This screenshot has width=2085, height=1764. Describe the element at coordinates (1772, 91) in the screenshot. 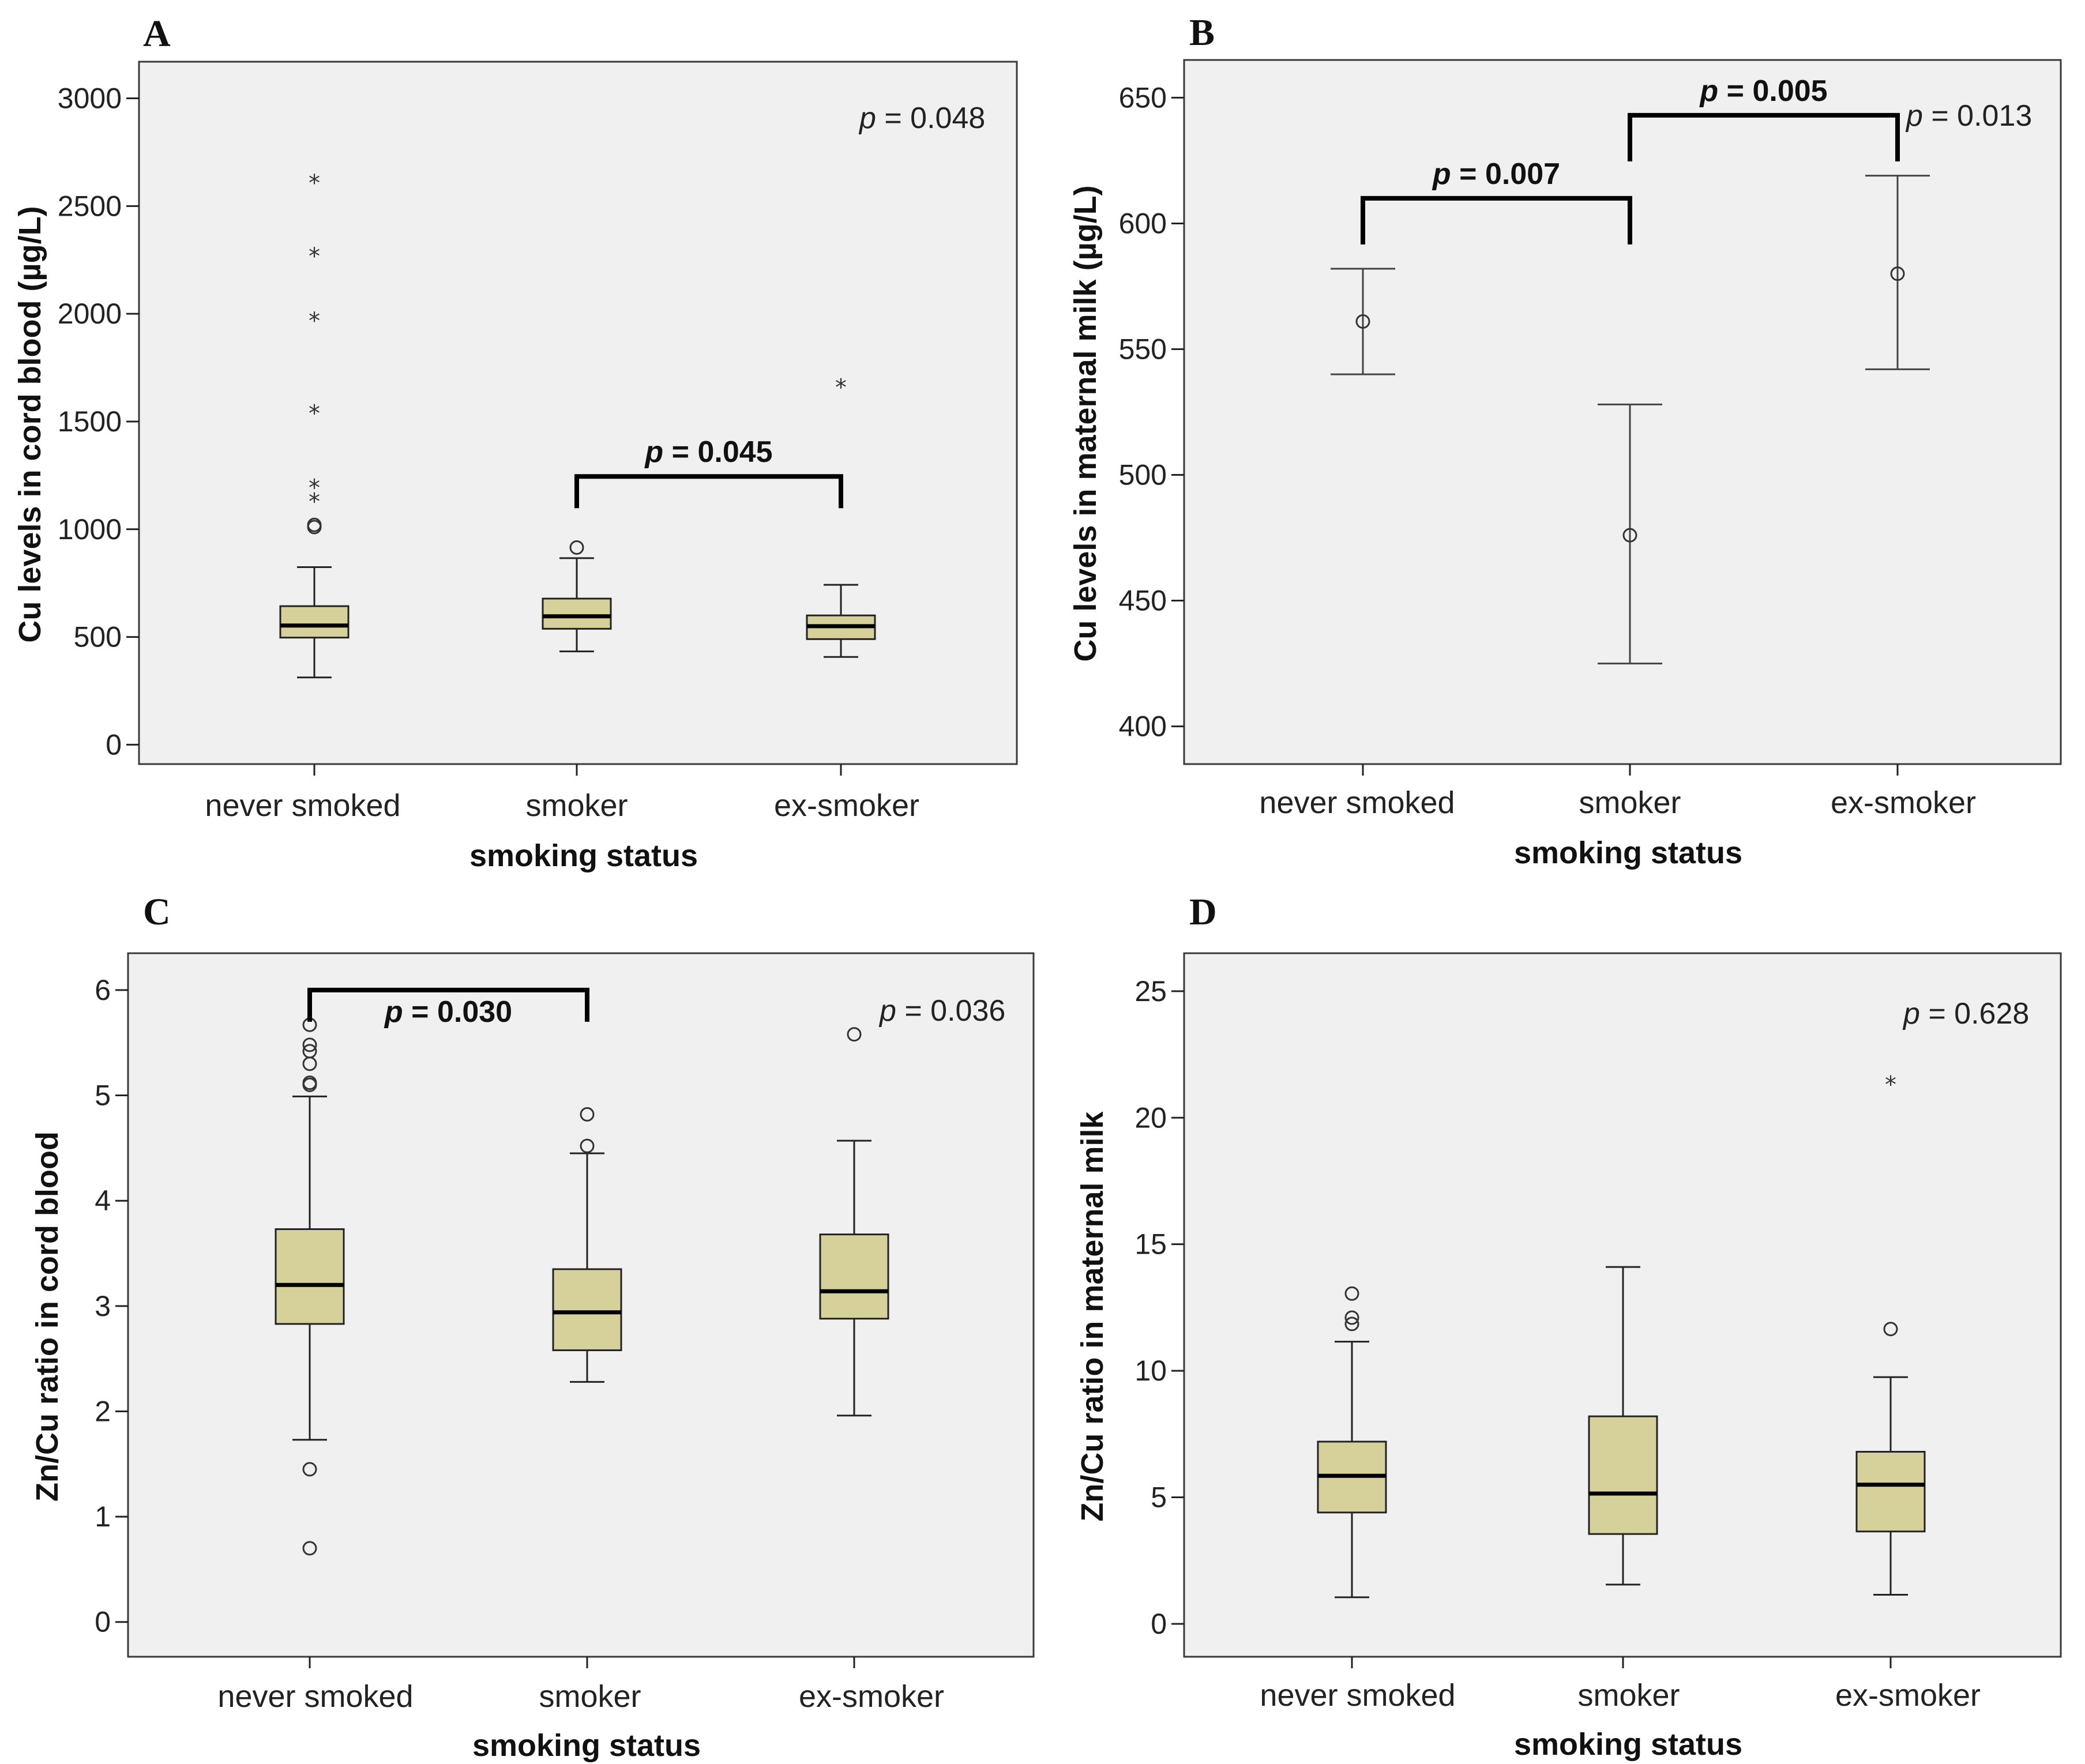

I see `p-value: = 0.005` at that location.